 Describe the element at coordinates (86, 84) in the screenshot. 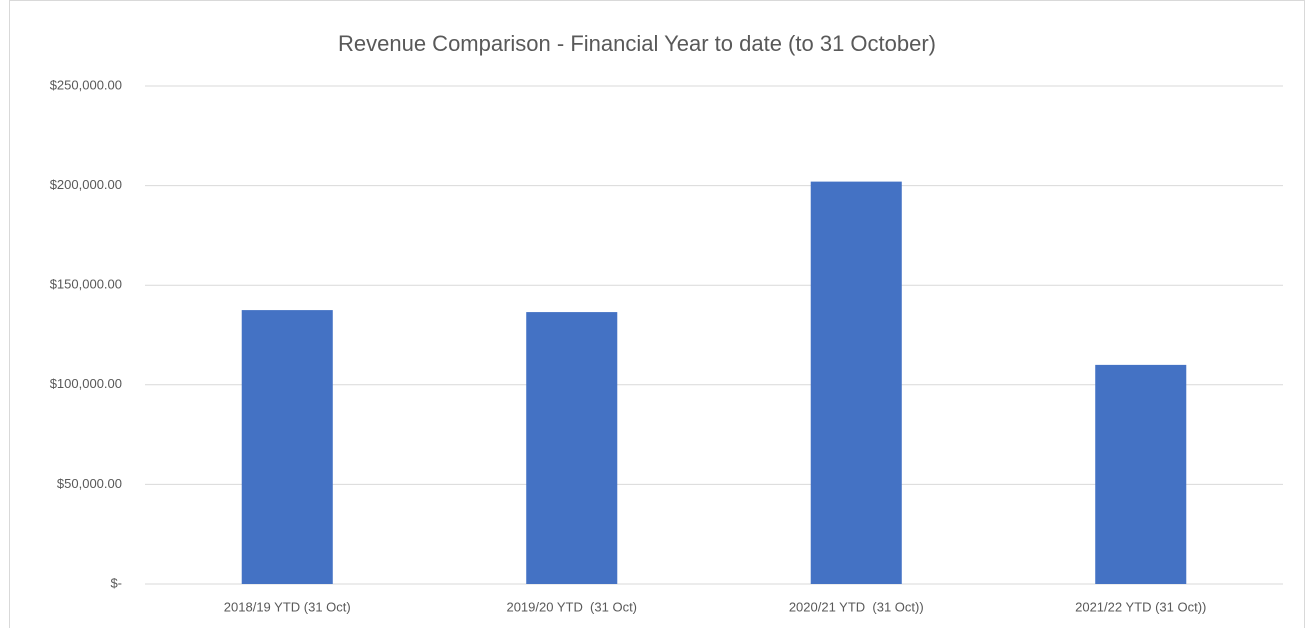

I see `y-tick-label: $250,000.00` at that location.